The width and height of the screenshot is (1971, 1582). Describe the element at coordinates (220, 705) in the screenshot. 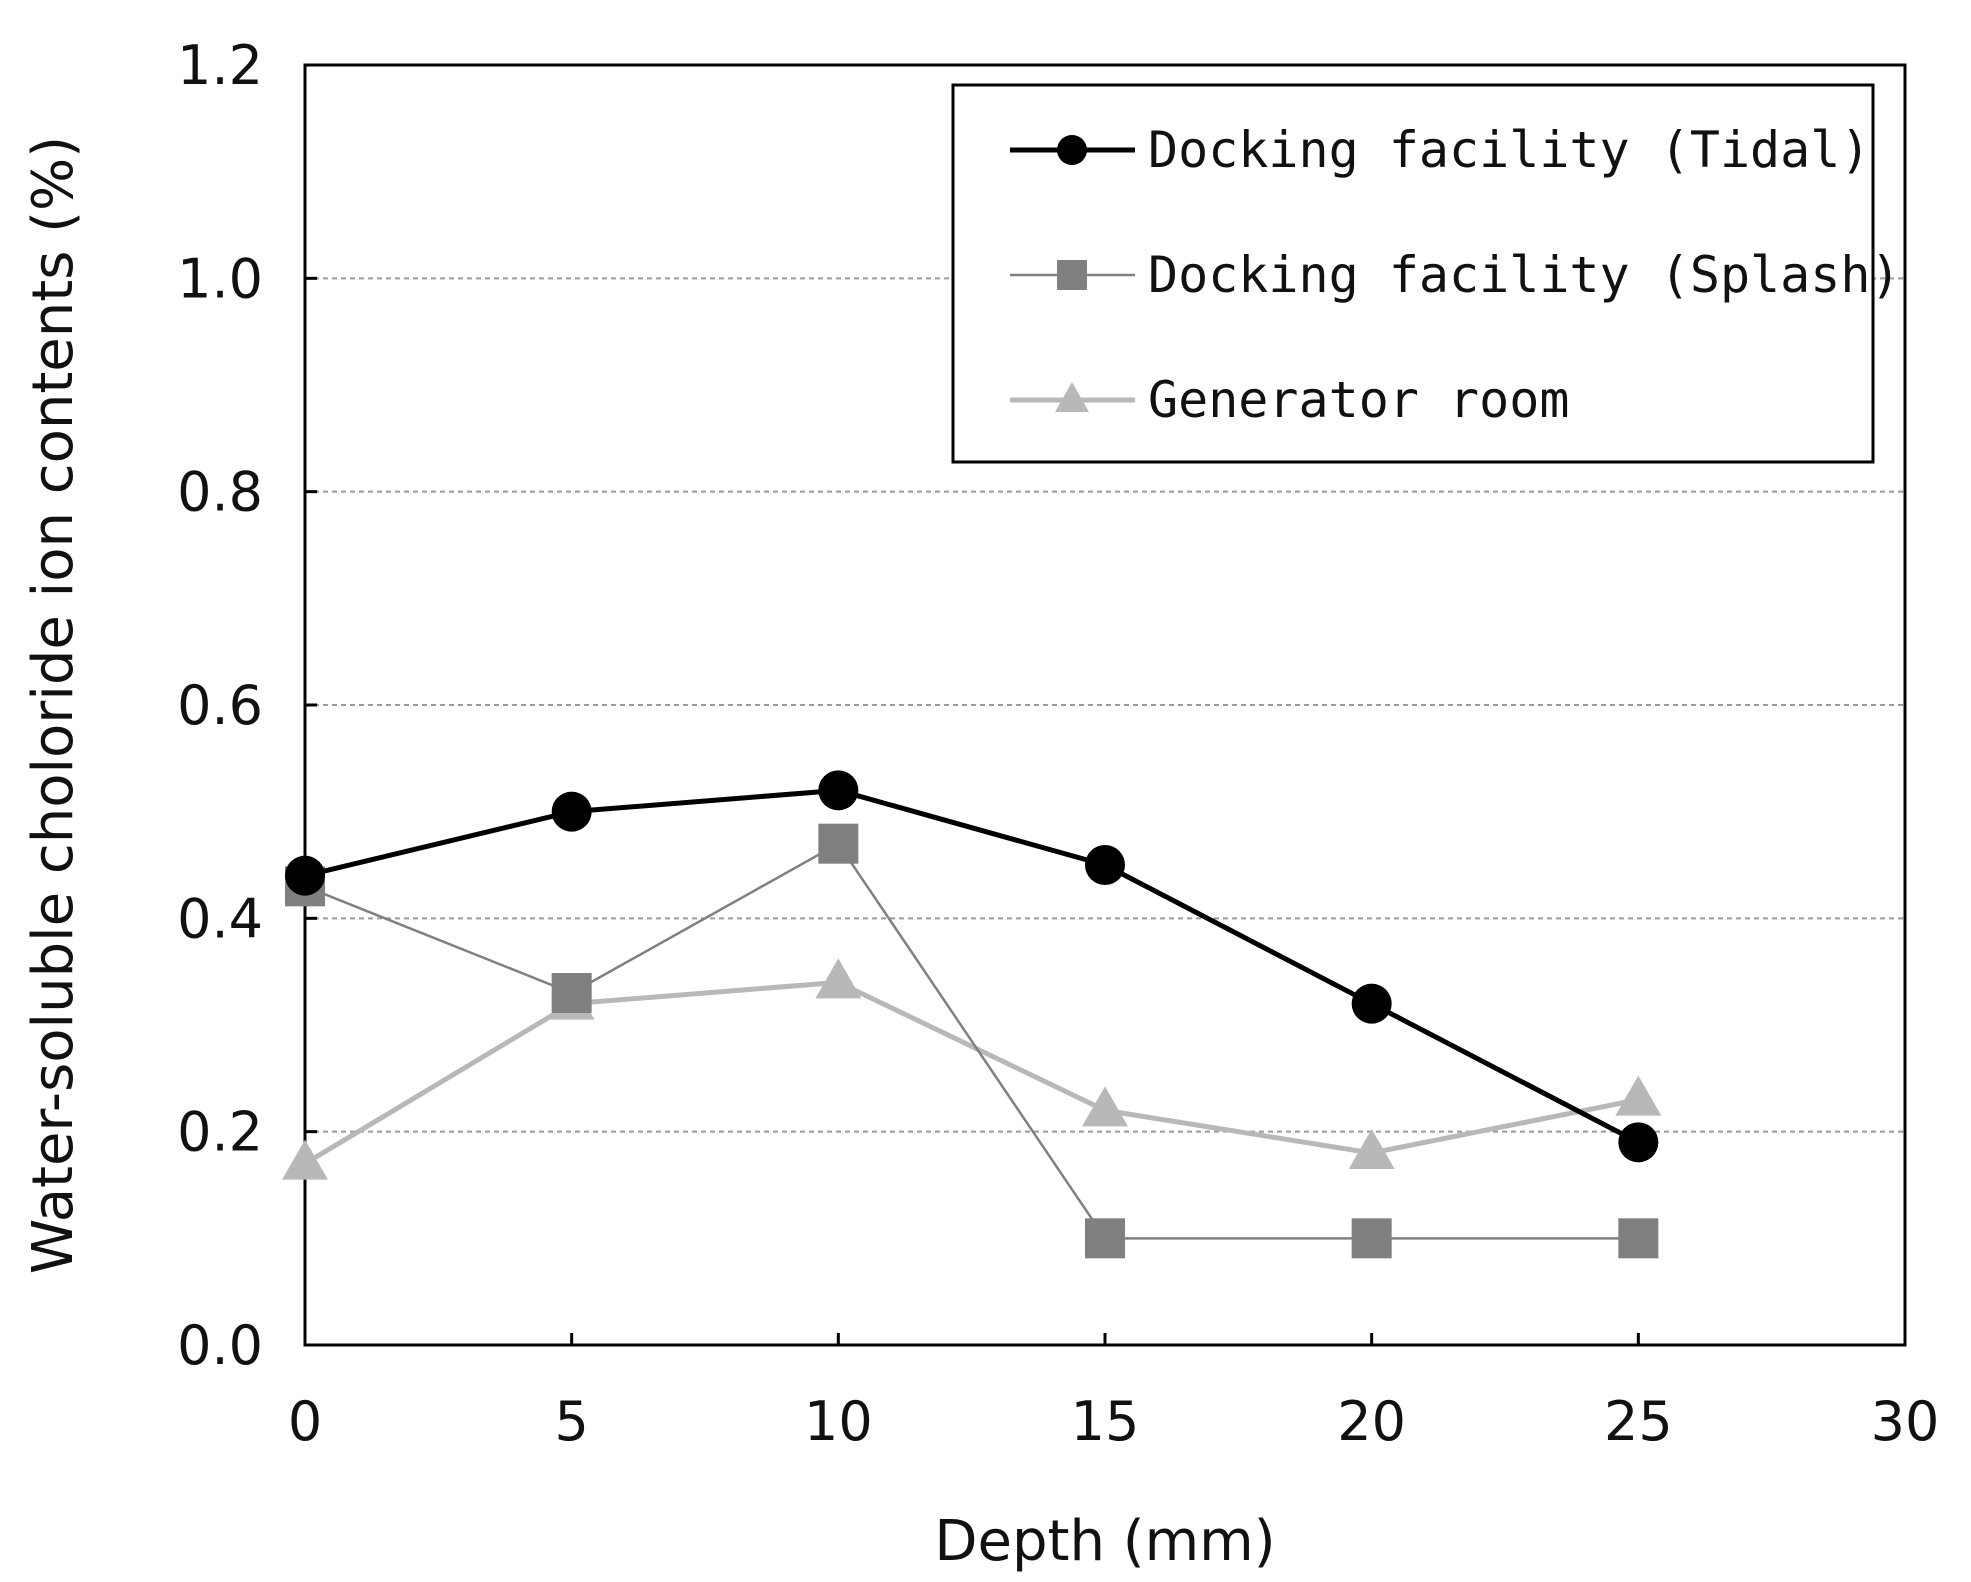

I see `y-tick-label-3: 0.6` at that location.